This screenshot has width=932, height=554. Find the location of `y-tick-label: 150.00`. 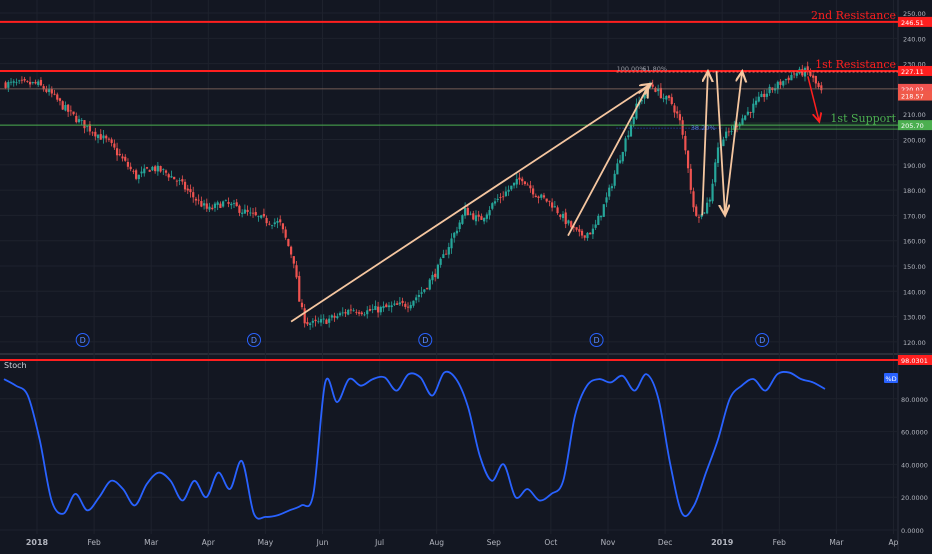

y-tick-label: 150.00 is located at coordinates (914, 267).